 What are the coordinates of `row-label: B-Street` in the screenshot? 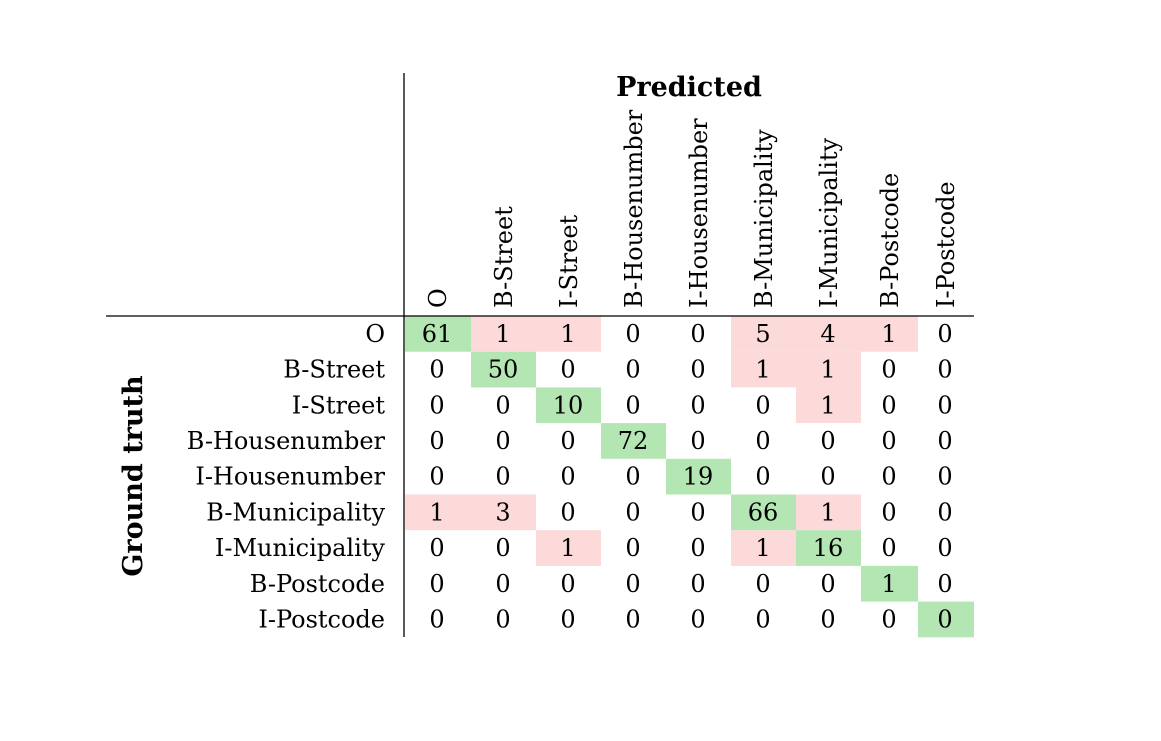 It's located at (334, 370).